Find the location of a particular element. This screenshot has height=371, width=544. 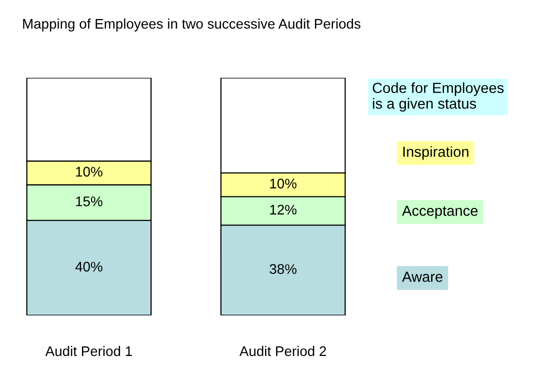

chart-title: Mapping of Employees in two successive Audit Periods is located at coordinates (191, 25).